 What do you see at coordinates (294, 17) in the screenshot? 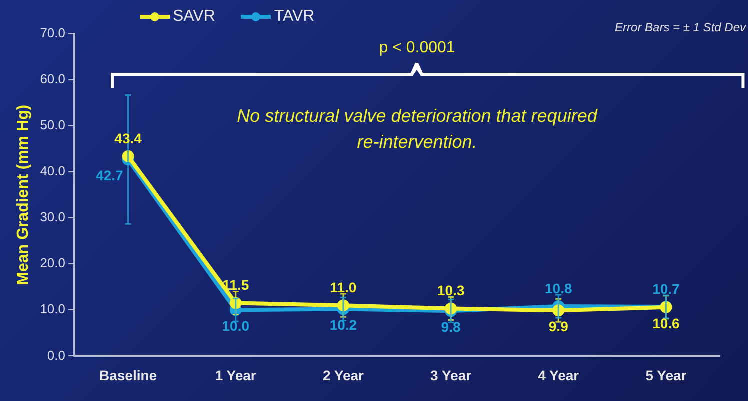
I see `legend-label: TAVR` at bounding box center [294, 17].